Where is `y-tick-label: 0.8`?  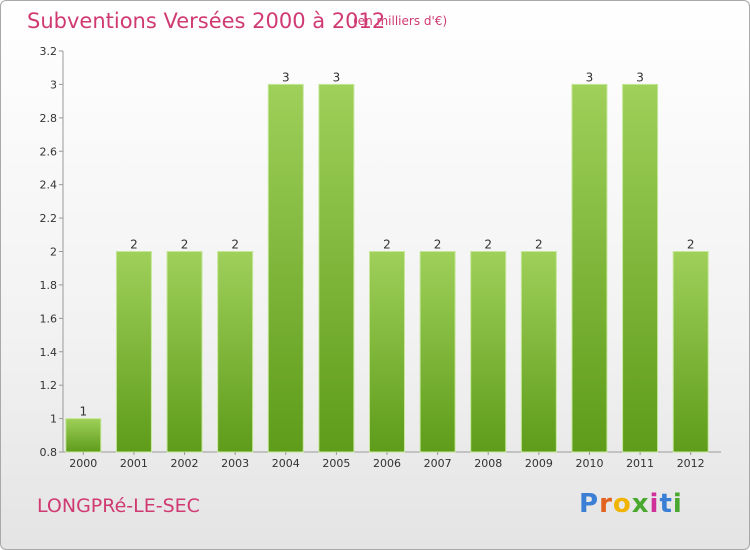 y-tick-label: 0.8 is located at coordinates (49, 452).